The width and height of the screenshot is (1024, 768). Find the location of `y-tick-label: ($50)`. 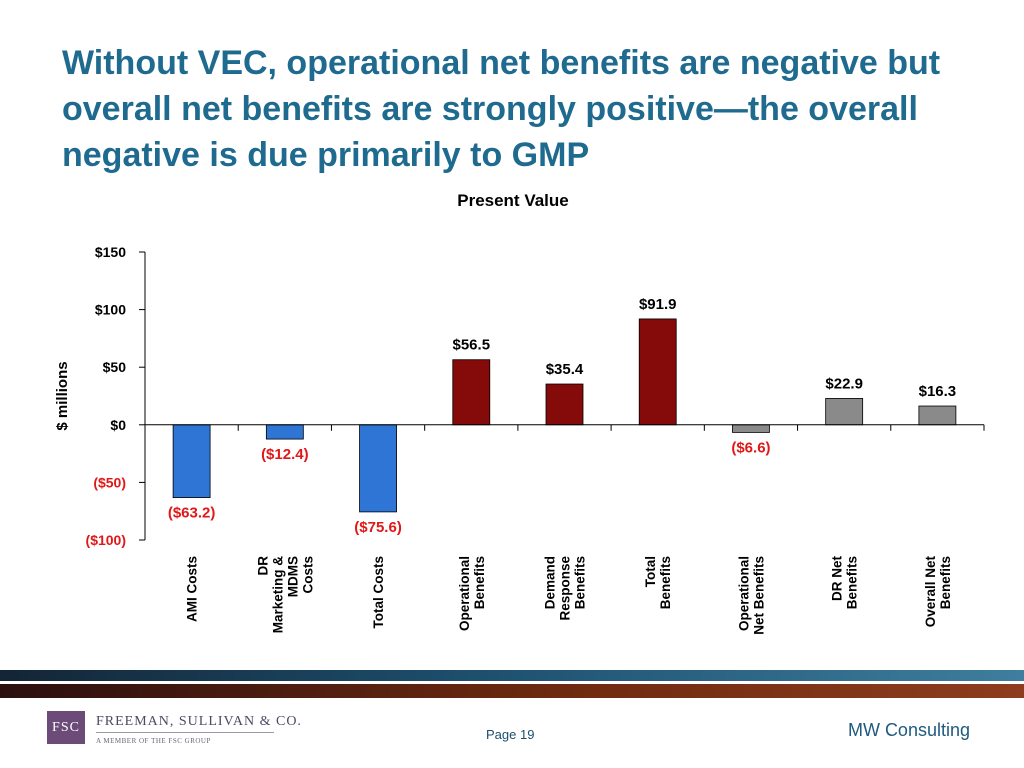

y-tick-label: ($50) is located at coordinates (109, 482).